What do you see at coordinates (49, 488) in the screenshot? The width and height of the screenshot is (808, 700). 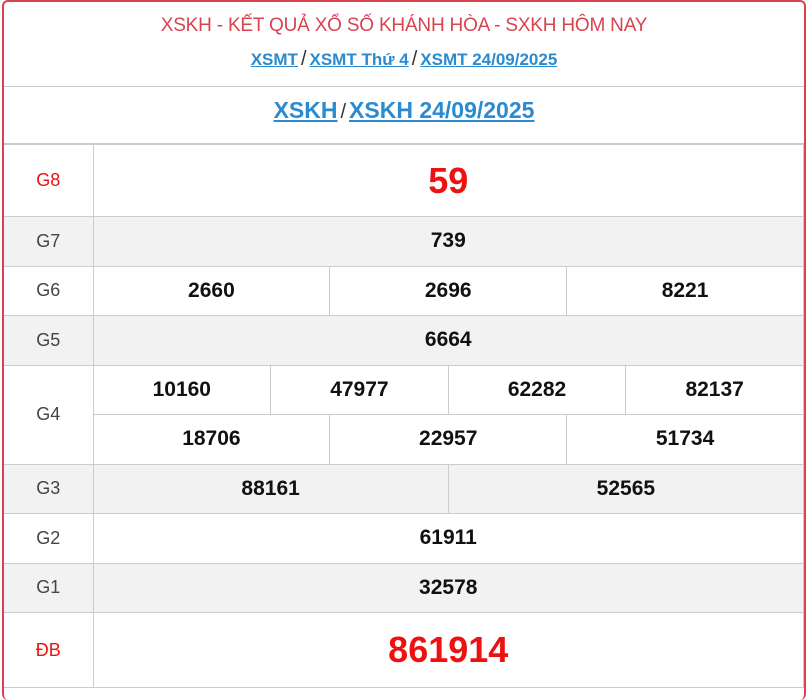 I see `prize-label: G3` at bounding box center [49, 488].